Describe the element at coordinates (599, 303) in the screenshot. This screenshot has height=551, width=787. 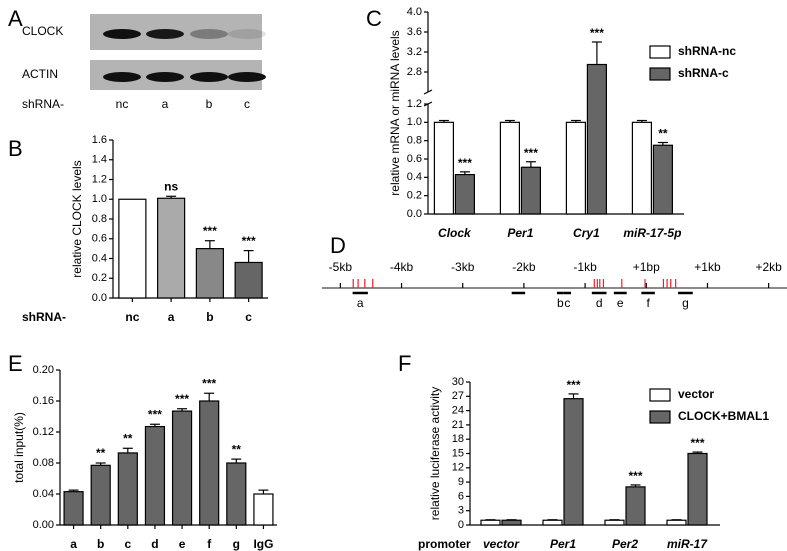
I see `amplicon-label: d` at that location.